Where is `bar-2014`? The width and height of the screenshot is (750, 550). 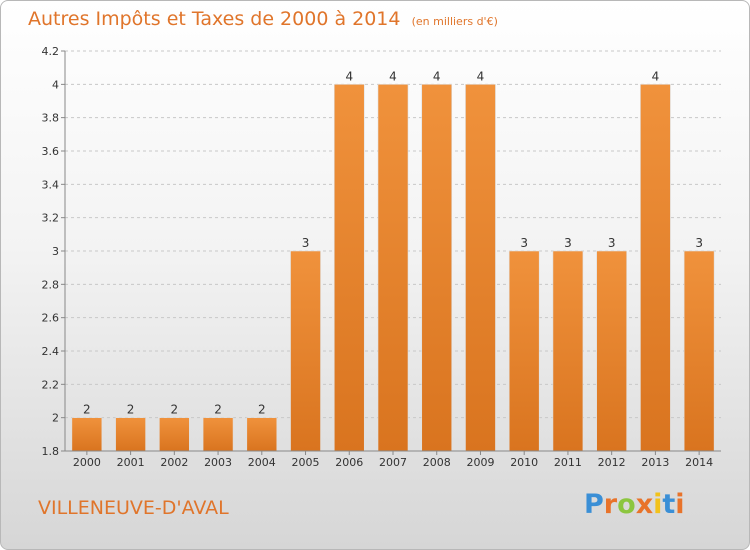 bar-2014 is located at coordinates (699, 351).